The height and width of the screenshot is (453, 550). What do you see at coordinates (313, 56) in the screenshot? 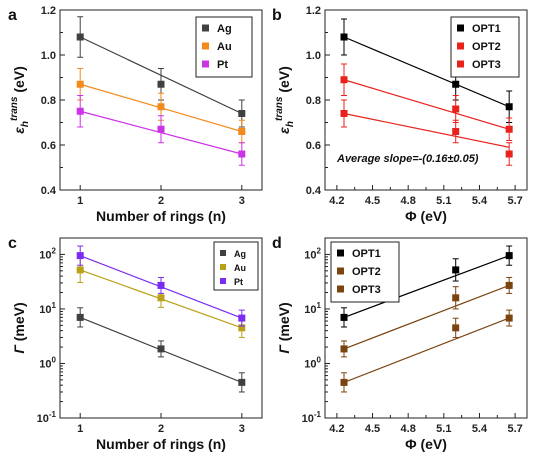
I see `y-tick-label: 1.0` at bounding box center [313, 56].